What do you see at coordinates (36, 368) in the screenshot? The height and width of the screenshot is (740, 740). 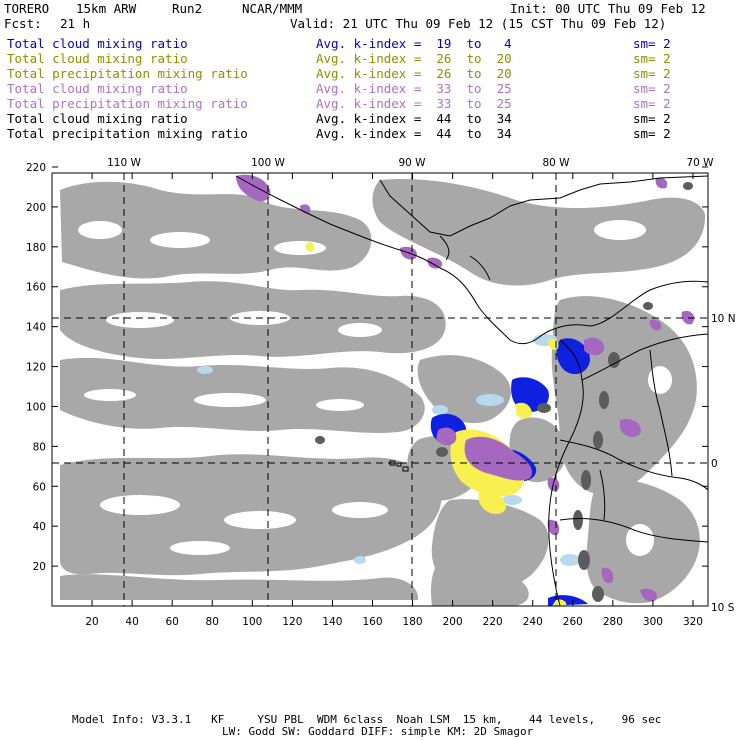 I see `y-tick-label: 120` at bounding box center [36, 368].